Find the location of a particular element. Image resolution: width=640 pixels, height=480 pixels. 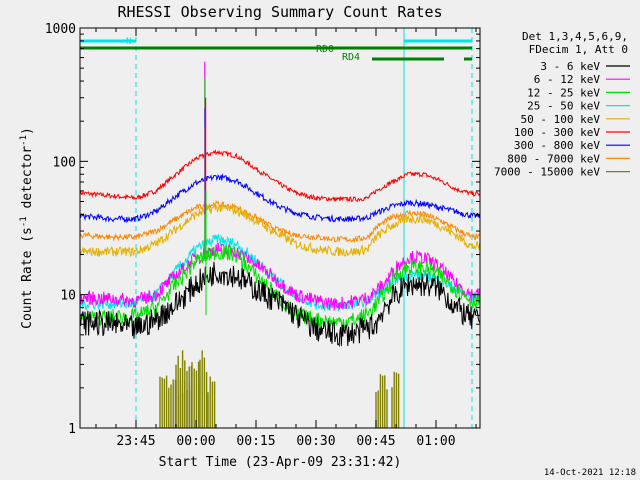

series-line-100-300-keV is located at coordinates (280, 176).